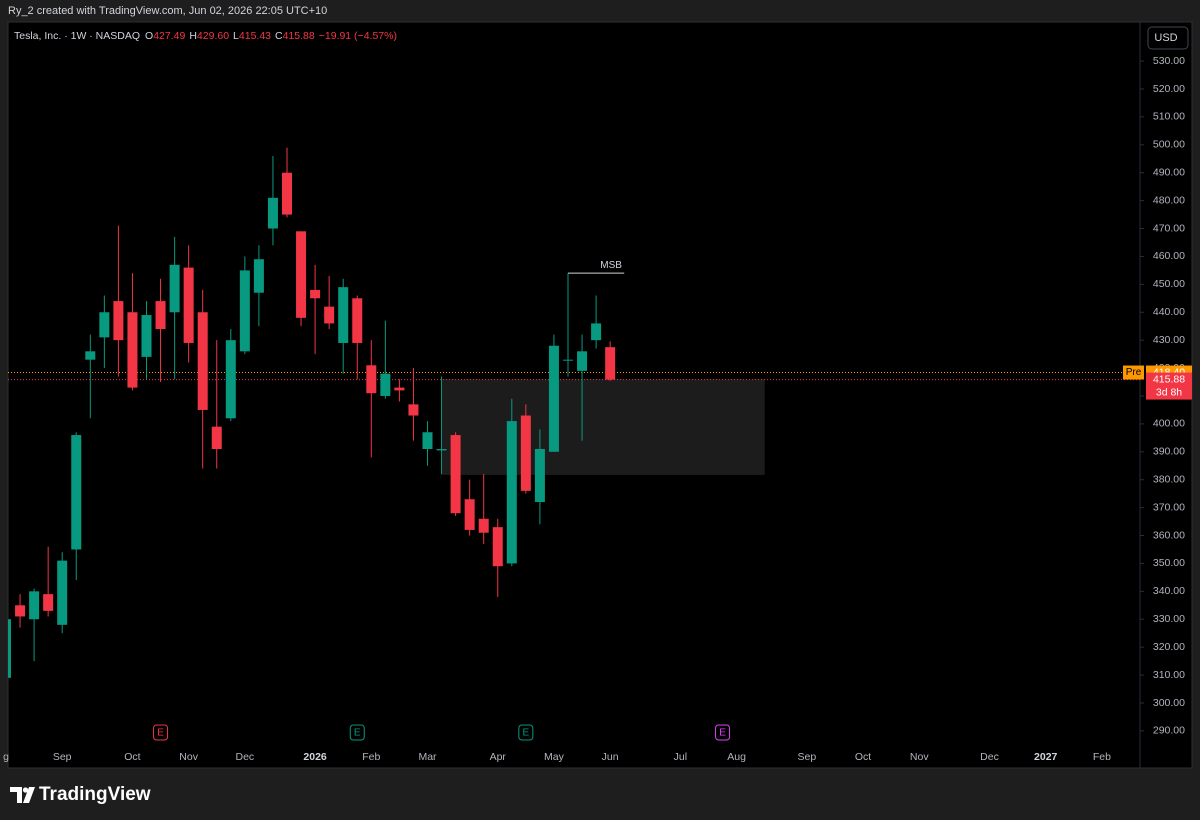  I want to click on y-tick-label: 340.00, so click(1169, 591).